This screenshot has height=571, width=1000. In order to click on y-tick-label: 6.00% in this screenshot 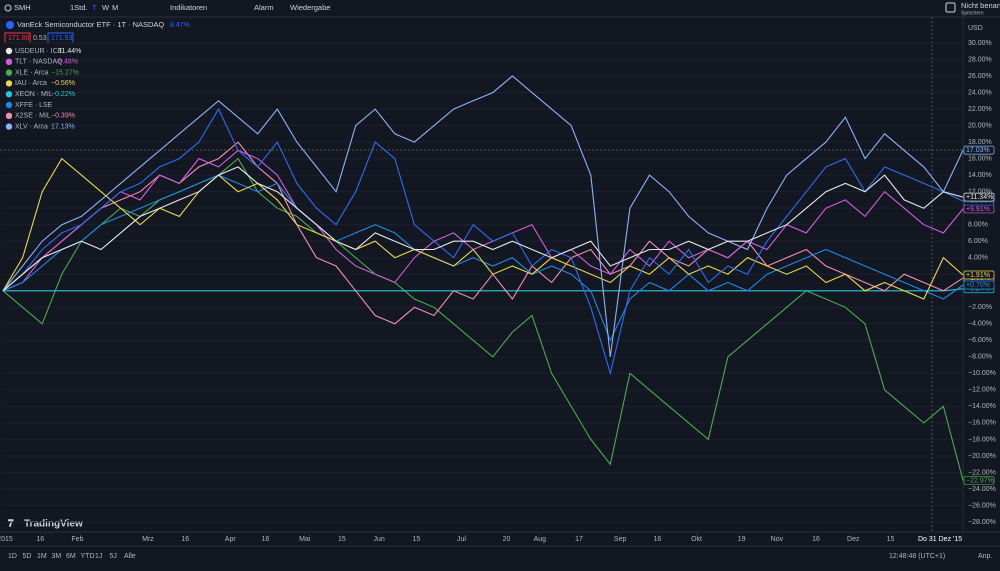, I will do `click(978, 241)`.